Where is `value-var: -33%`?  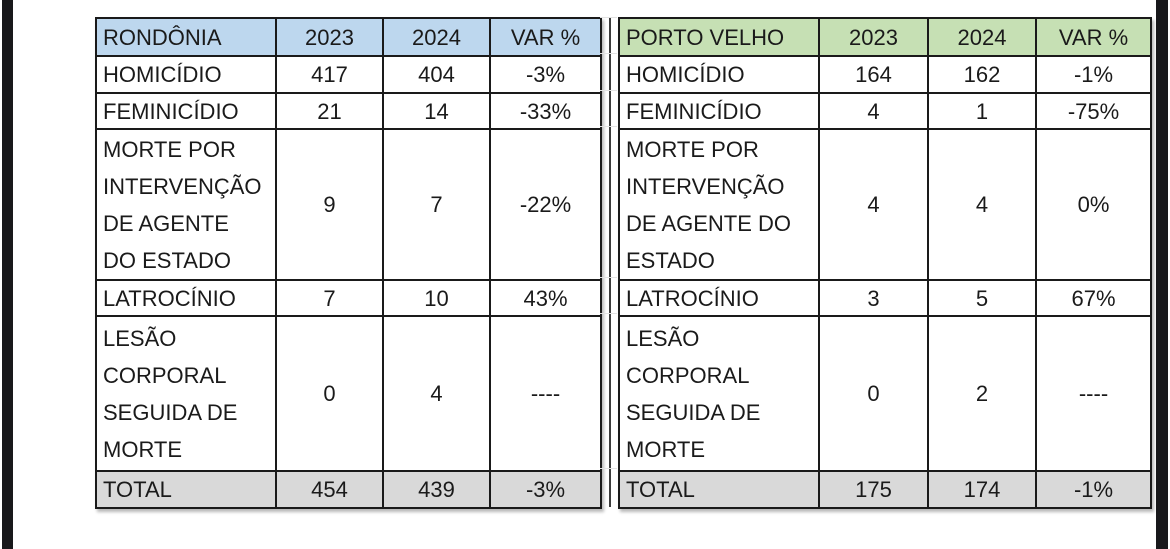 value-var: -33% is located at coordinates (545, 111).